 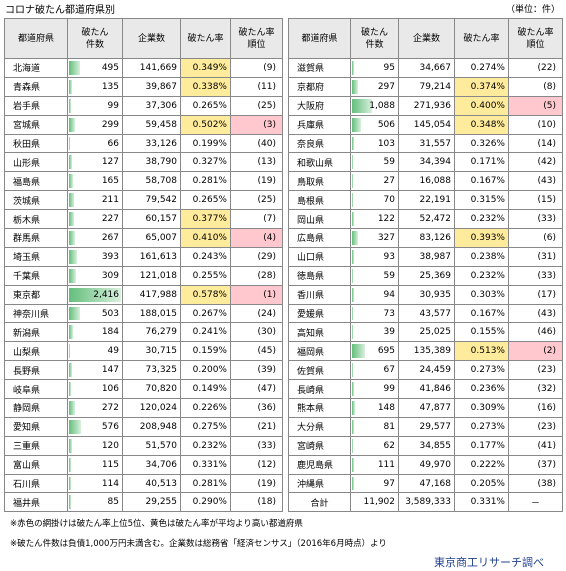 I want to click on cell-text: 島根県, so click(x=311, y=201).